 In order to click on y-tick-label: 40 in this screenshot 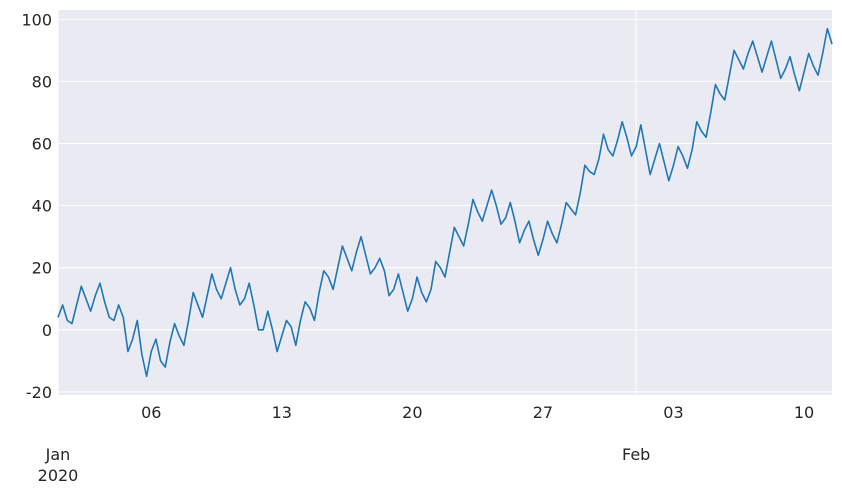, I will do `click(42, 206)`.